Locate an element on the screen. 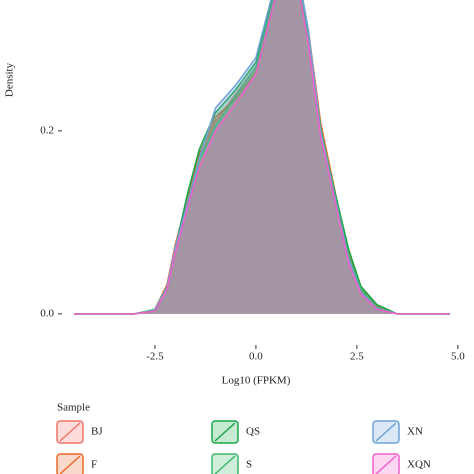  x-tick-label: -2.5 is located at coordinates (155, 357).